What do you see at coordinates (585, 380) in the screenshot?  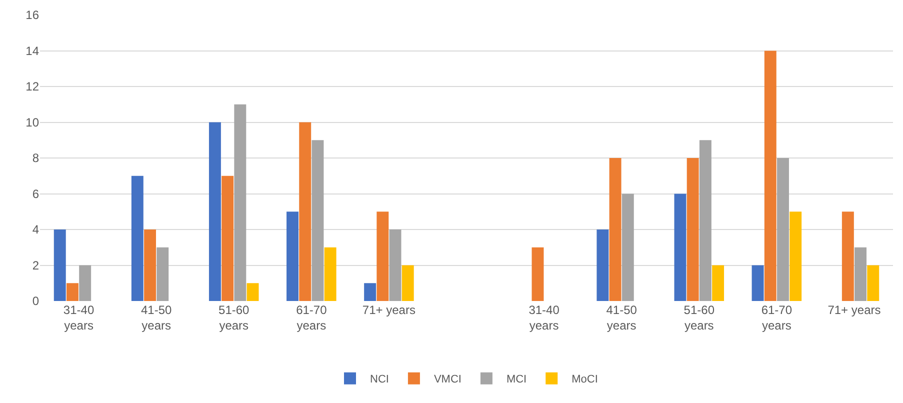 I see `legend-label: MoCI` at bounding box center [585, 380].